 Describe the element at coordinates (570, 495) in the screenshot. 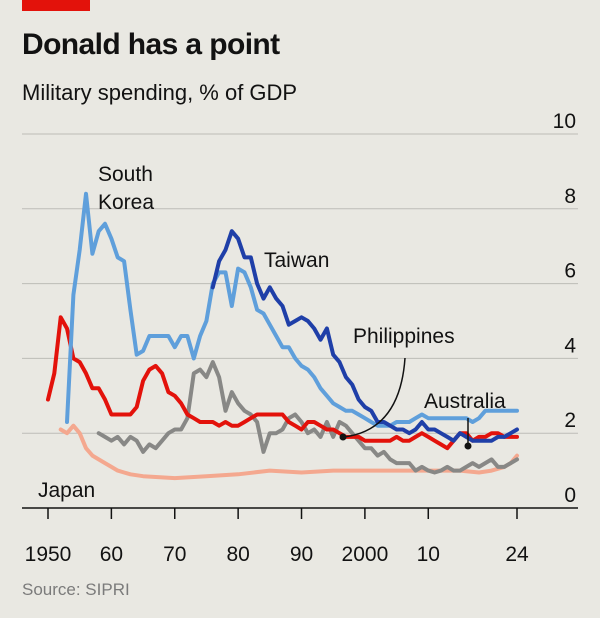

I see `y-tick-label-0: 0` at that location.